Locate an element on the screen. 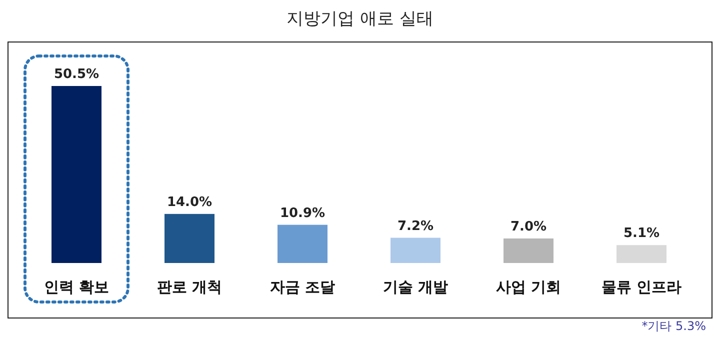 This screenshot has height=340, width=720. data-label: 14.0% is located at coordinates (189, 202).